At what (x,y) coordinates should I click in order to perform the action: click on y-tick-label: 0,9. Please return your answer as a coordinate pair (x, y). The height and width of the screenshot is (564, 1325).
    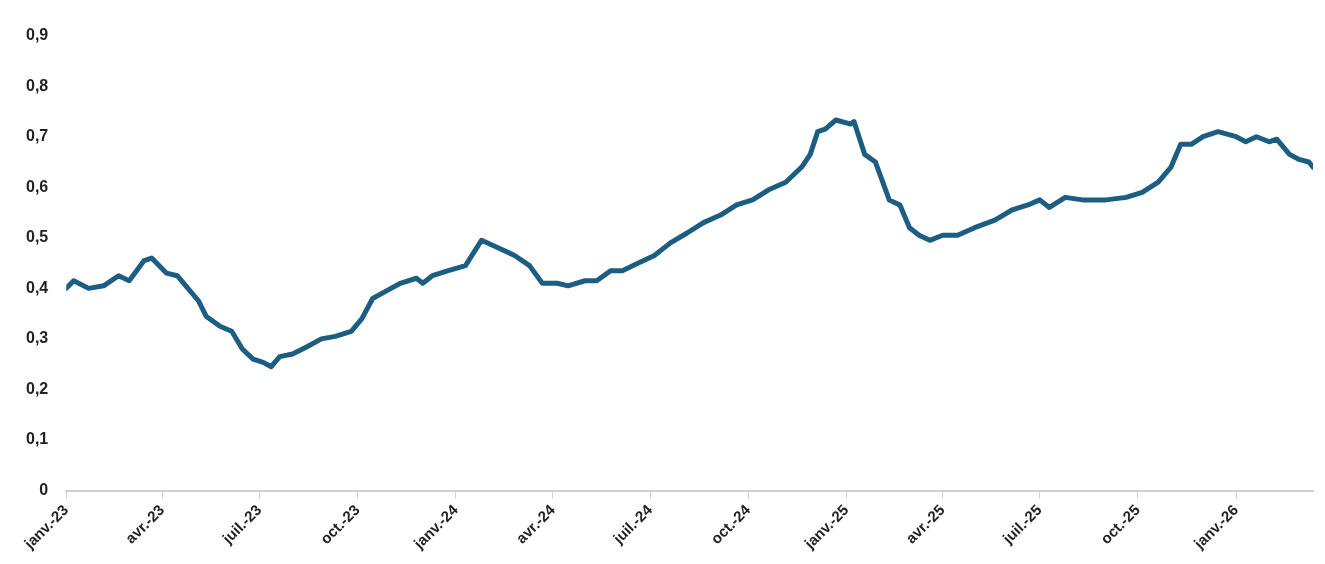
    Looking at the image, I should click on (37, 35).